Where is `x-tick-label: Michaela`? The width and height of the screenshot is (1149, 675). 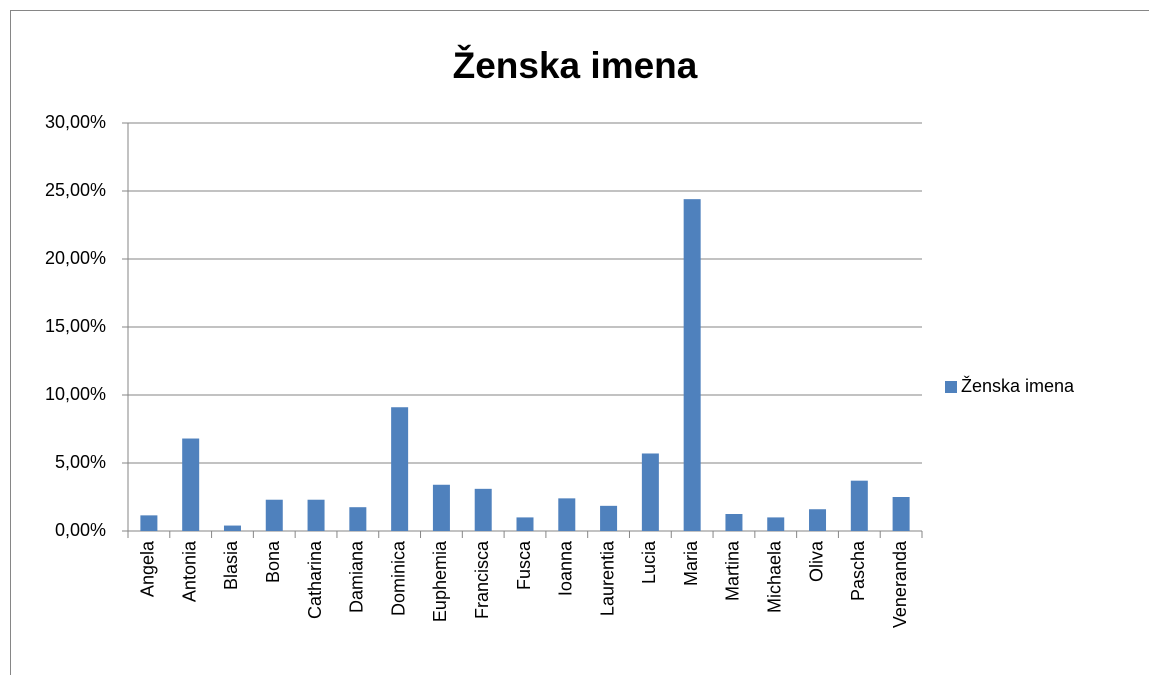 x-tick-label: Michaela is located at coordinates (774, 576).